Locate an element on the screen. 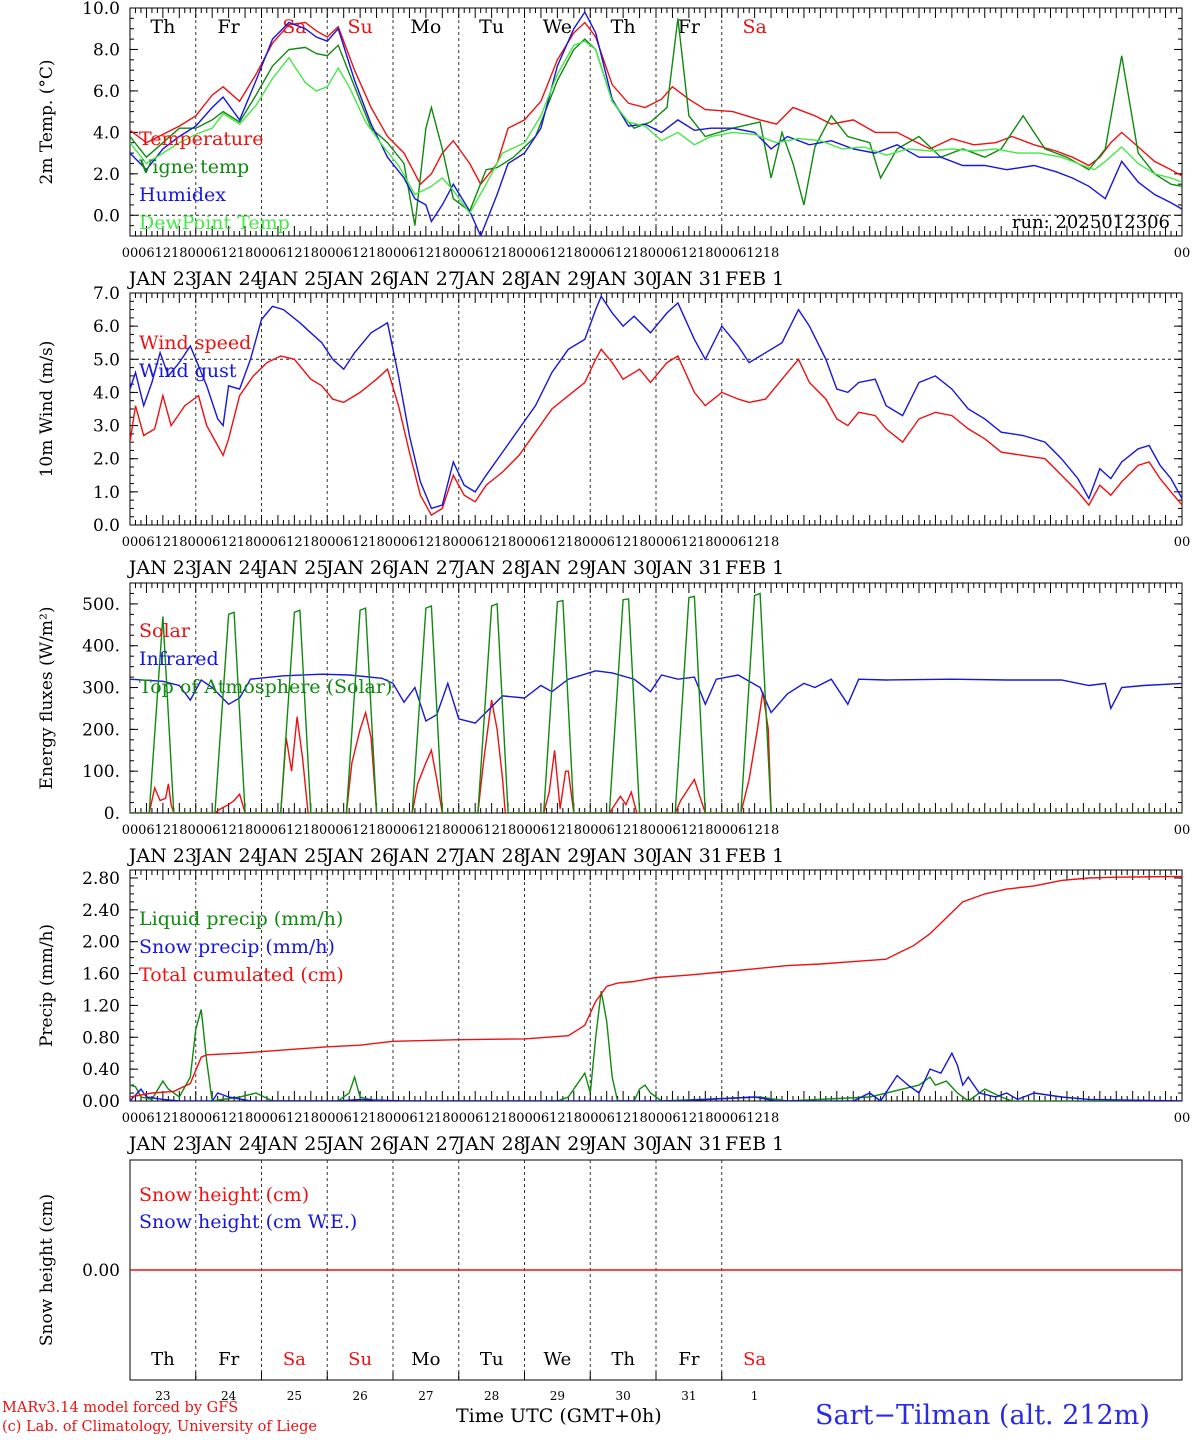 This screenshot has width=1194, height=1440. y-tick-label: 100. is located at coordinates (101, 772).